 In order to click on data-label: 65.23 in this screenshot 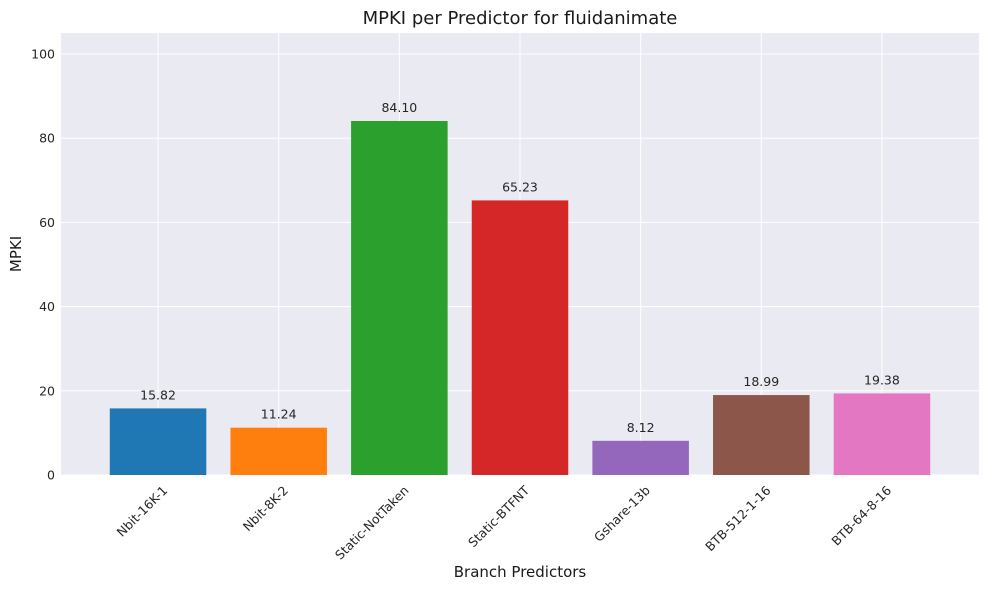, I will do `click(520, 186)`.